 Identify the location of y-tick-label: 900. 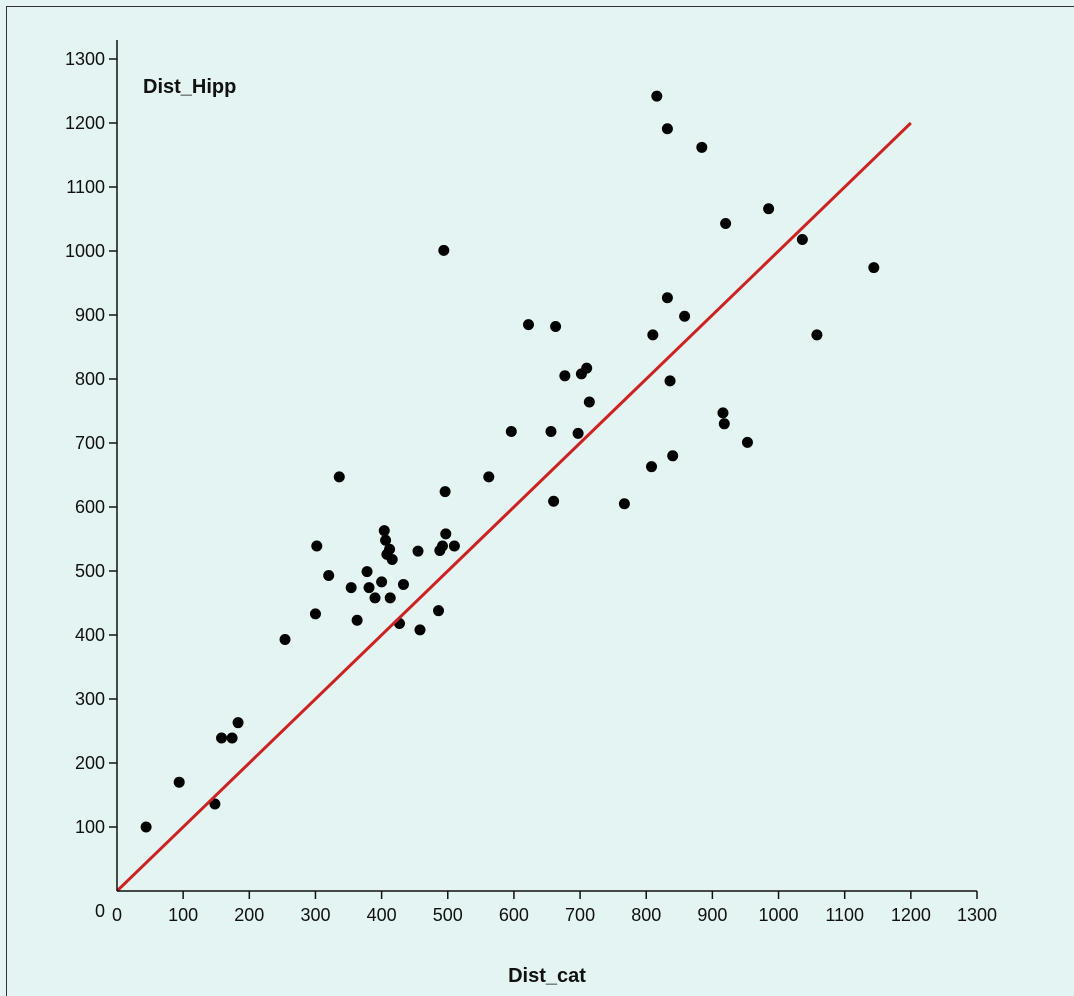
(90, 315).